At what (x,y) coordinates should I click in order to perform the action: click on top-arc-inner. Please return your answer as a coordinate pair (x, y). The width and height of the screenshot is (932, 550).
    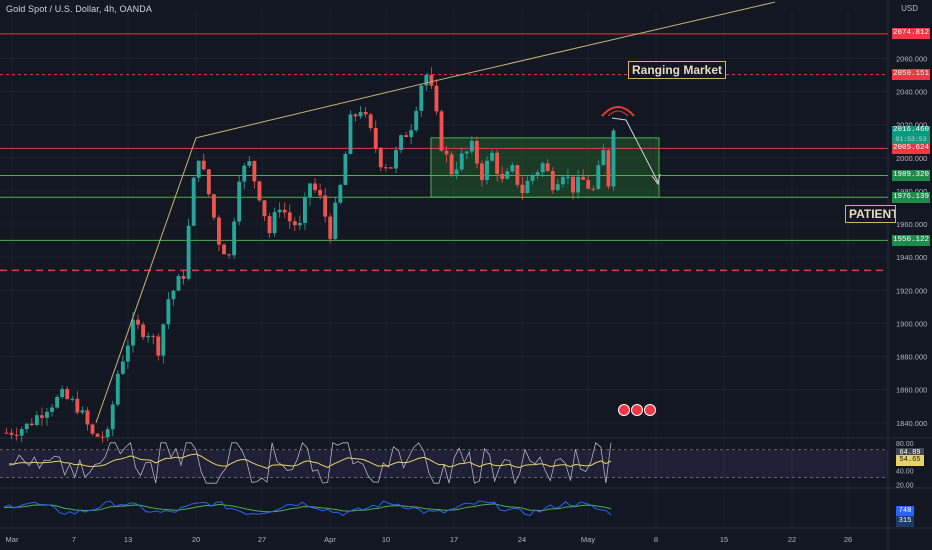
    Looking at the image, I should click on (618, 113).